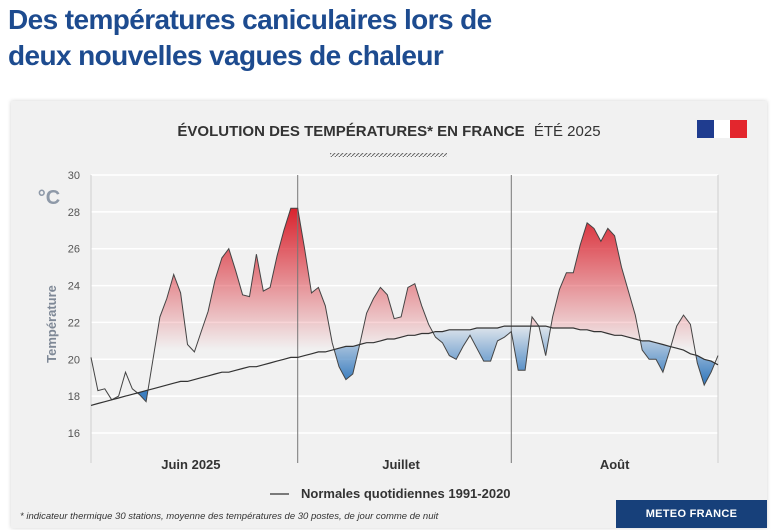 This screenshot has width=771, height=530. Describe the element at coordinates (350, 131) in the screenshot. I see `chart-title-bold: ÉVOLUTION DES TEMPÉRATURES* EN FRANCE` at that location.